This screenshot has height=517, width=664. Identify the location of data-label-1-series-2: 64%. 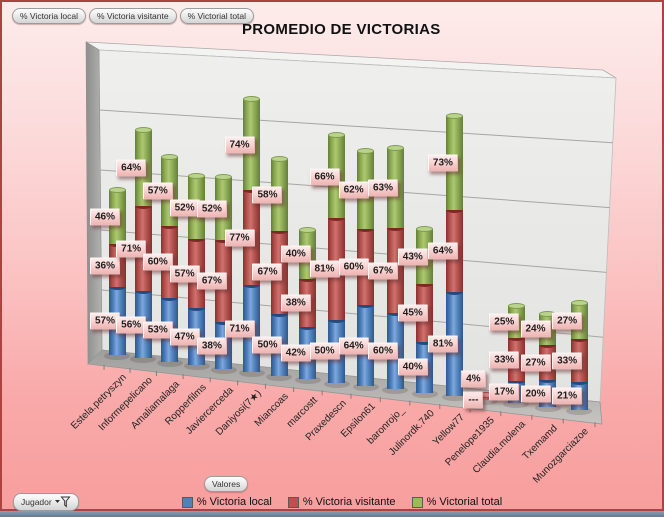
(131, 168).